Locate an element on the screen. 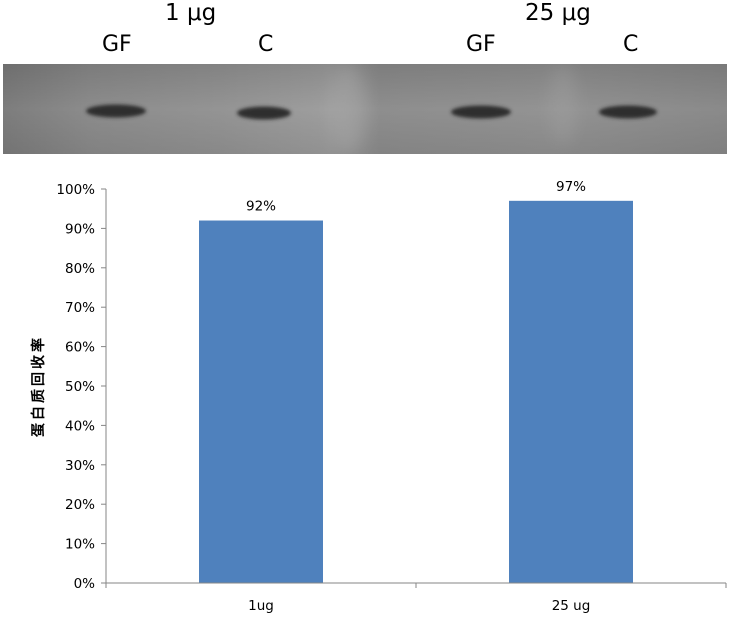 The width and height of the screenshot is (730, 619). group-label-1ug: 1 μg is located at coordinates (191, 13).